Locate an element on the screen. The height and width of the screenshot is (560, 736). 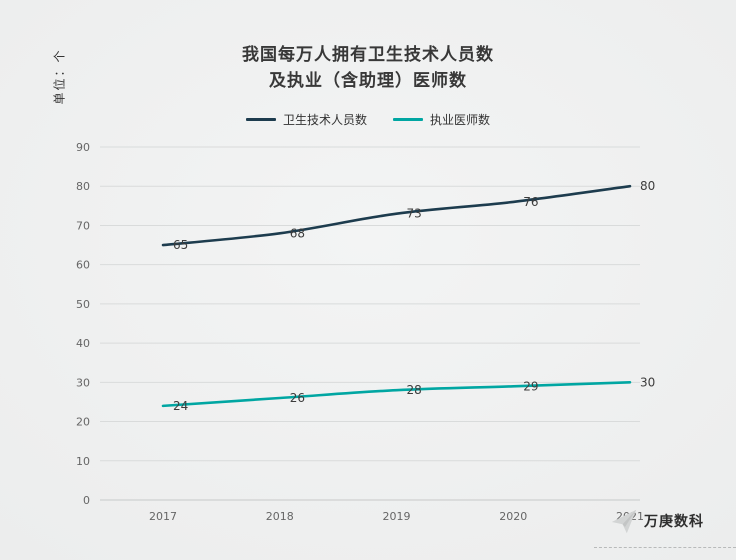
y-tick-label: 20 is located at coordinates (83, 422).